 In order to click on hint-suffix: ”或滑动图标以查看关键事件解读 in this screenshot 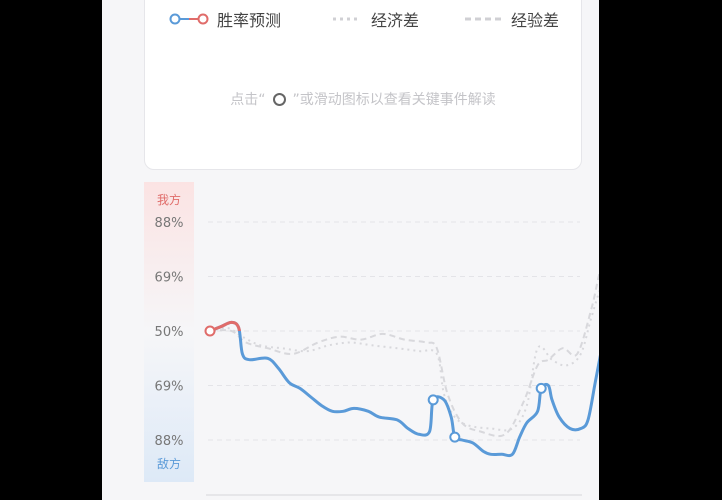, I will do `click(394, 100)`.